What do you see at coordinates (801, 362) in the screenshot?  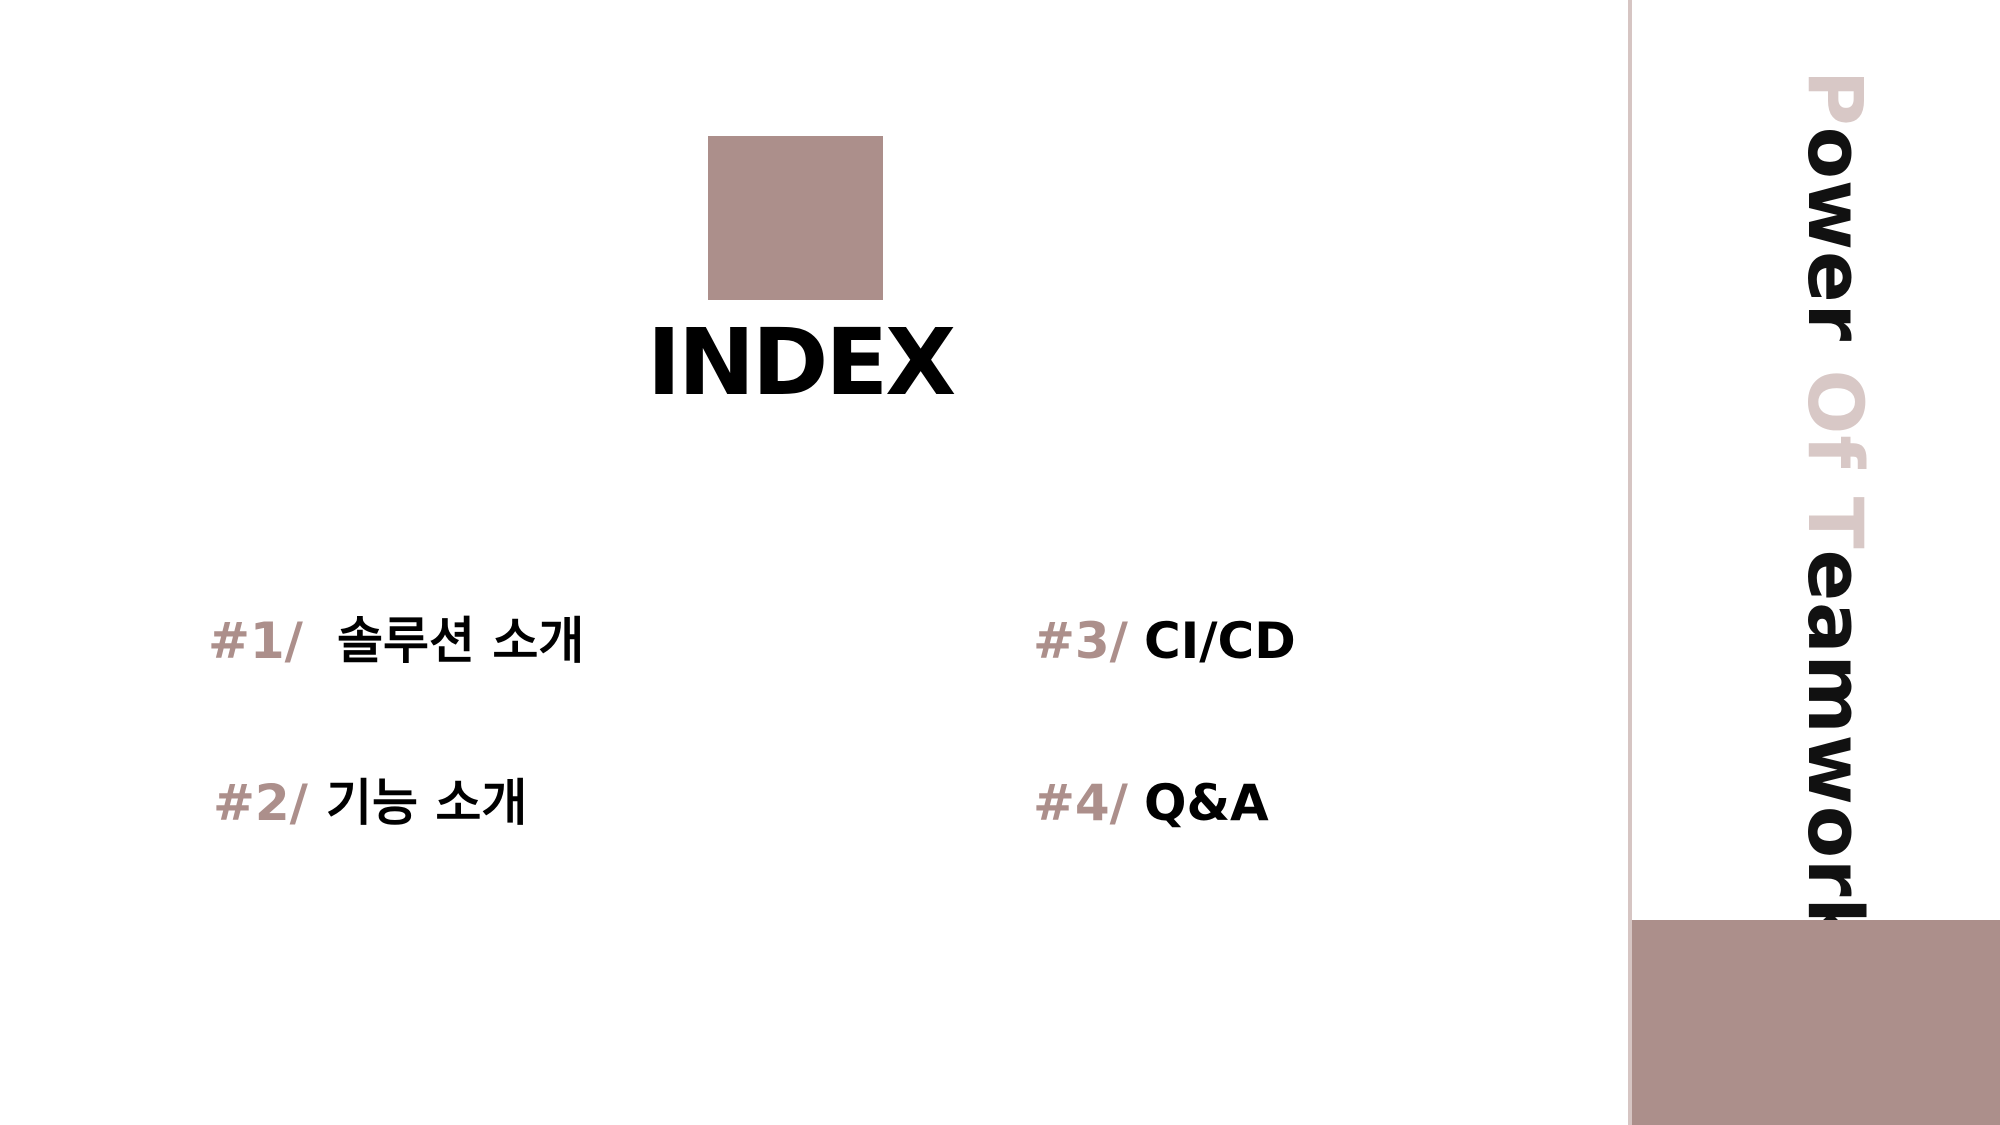 I see `index-title: INDEX` at bounding box center [801, 362].